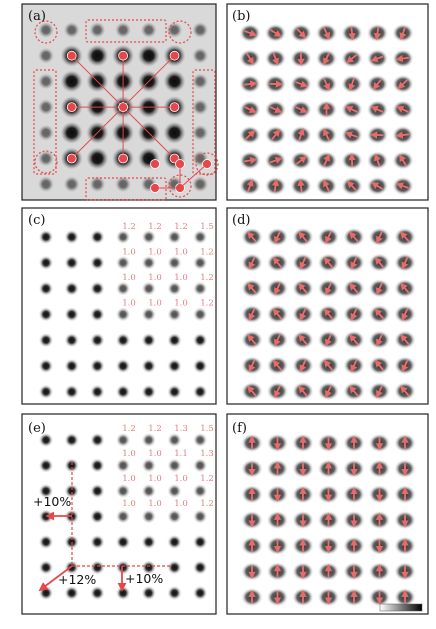 The width and height of the screenshot is (436, 629). What do you see at coordinates (77, 579) in the screenshot?
I see `annotation-diagonal: +12%` at bounding box center [77, 579].